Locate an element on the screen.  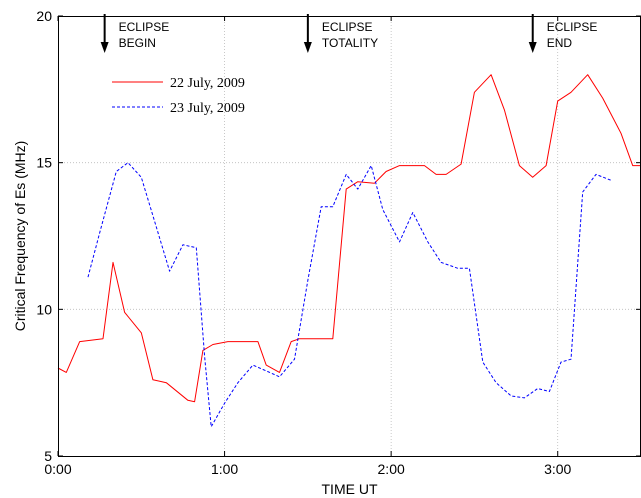
y-tick-label: 5 is located at coordinates (48, 456).